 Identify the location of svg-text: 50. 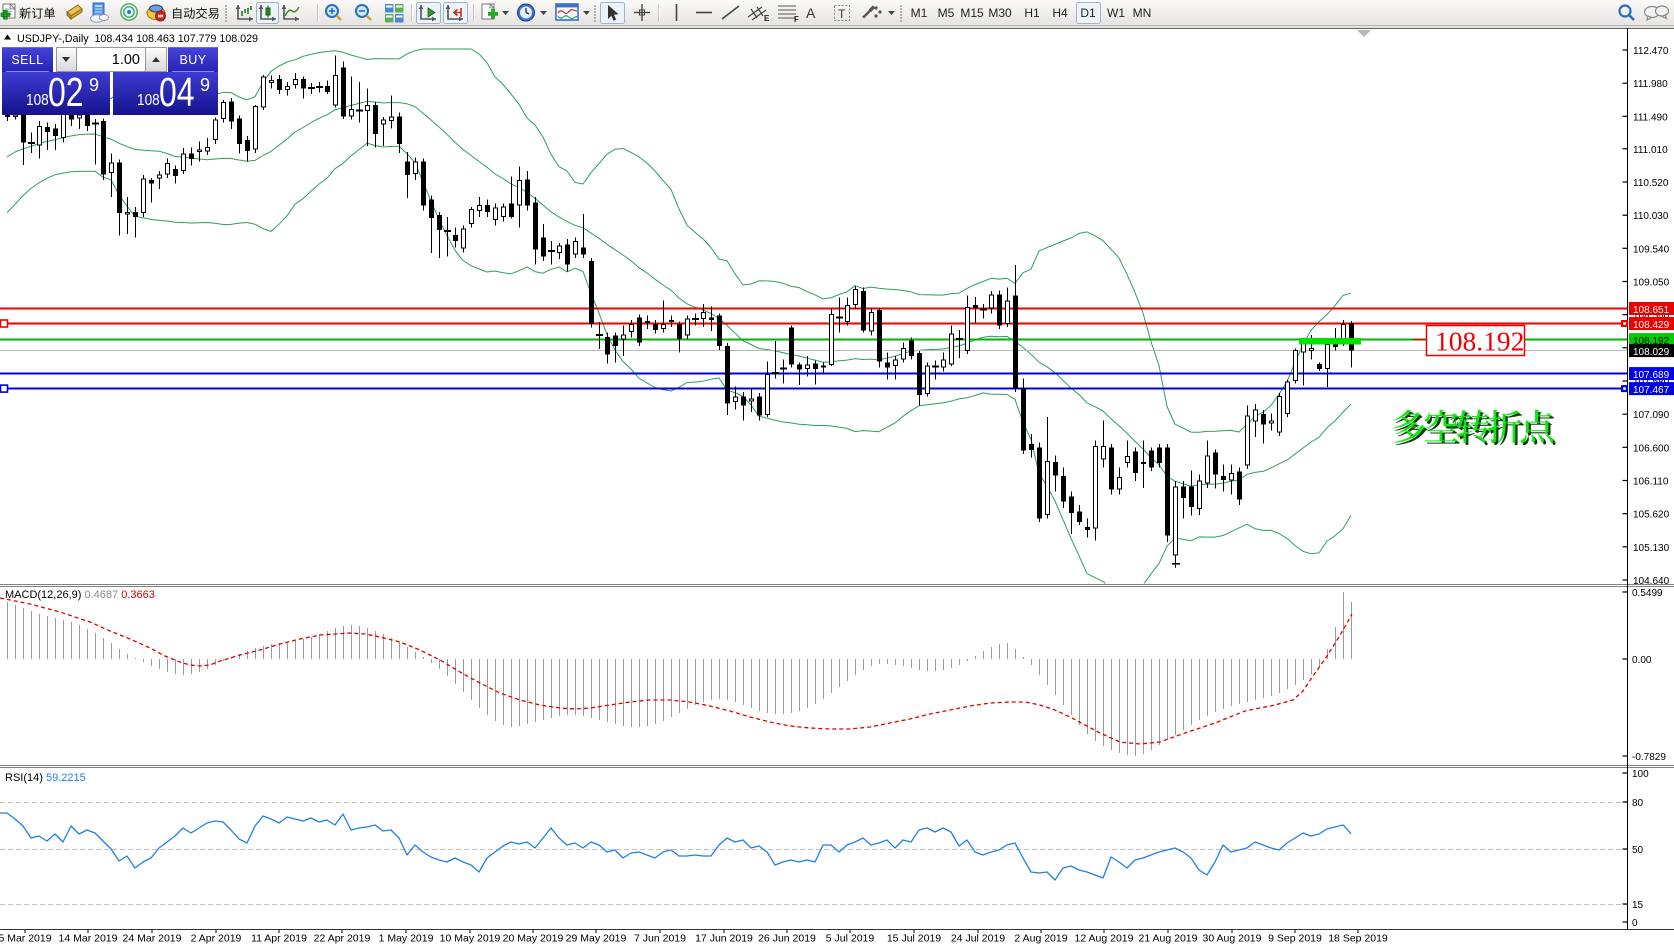
(1638, 850).